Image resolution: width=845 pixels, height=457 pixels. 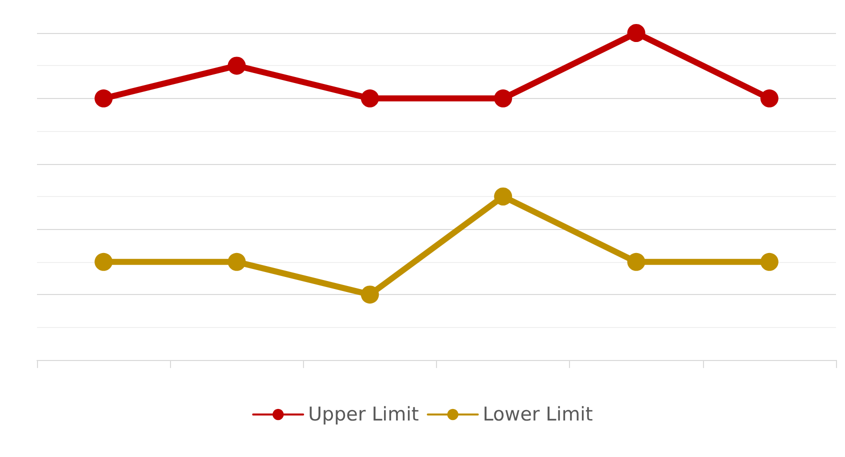 I want to click on legend-label: Lower Limit, so click(x=537, y=415).